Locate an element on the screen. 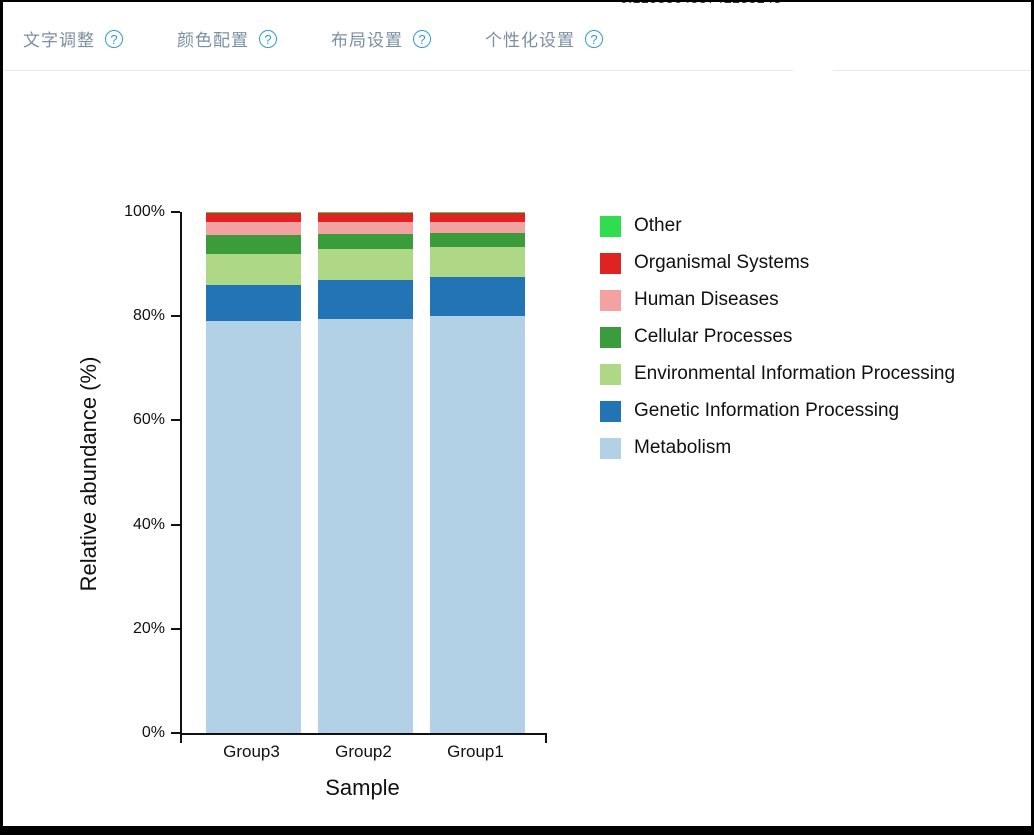  clipped-header-row: Human Diseases 0.125356453742233243 is located at coordinates (517, 6).